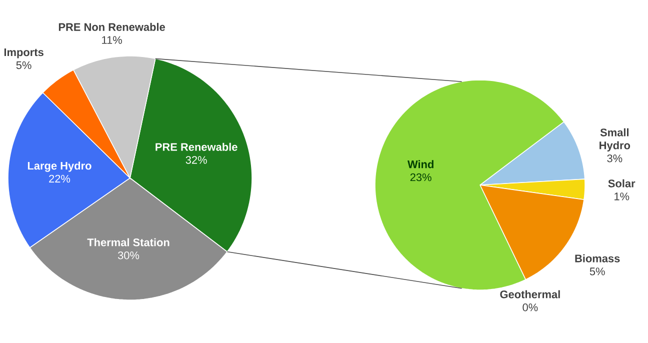 The width and height of the screenshot is (648, 343). I want to click on slice-label: PRE Non Renewable, so click(111, 26).